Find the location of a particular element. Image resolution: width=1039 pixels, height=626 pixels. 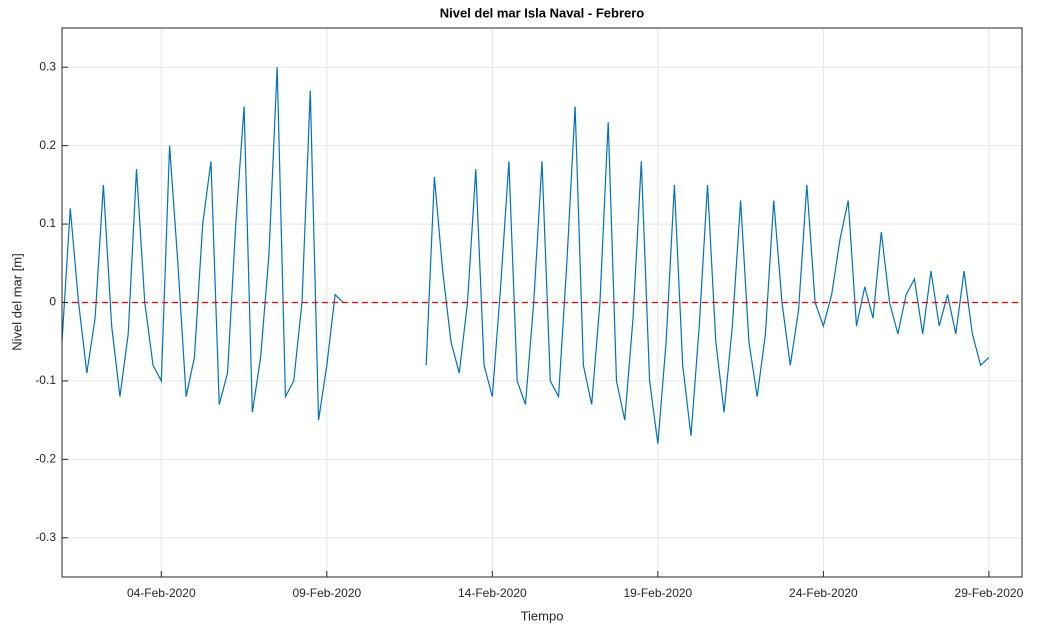

y-axis-label: Nivel del mar [m] is located at coordinates (16, 302).